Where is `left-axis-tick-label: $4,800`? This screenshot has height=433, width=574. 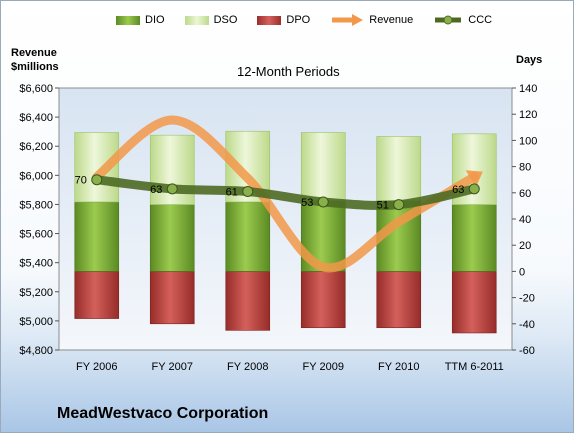 left-axis-tick-label: $4,800 is located at coordinates (36, 351).